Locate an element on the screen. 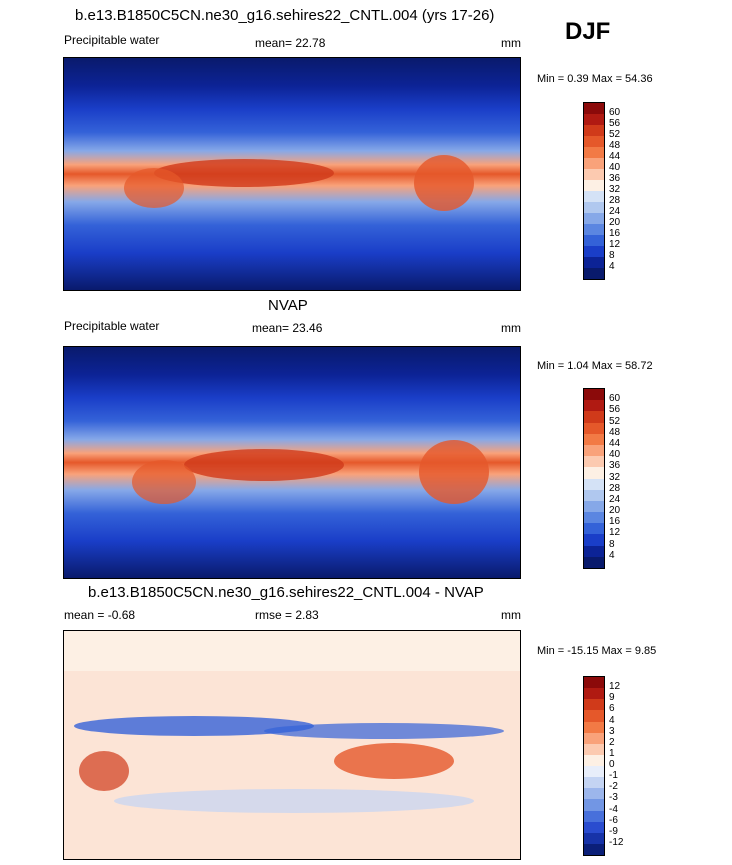  colorbar-tick-label: -4 is located at coordinates (613, 809).